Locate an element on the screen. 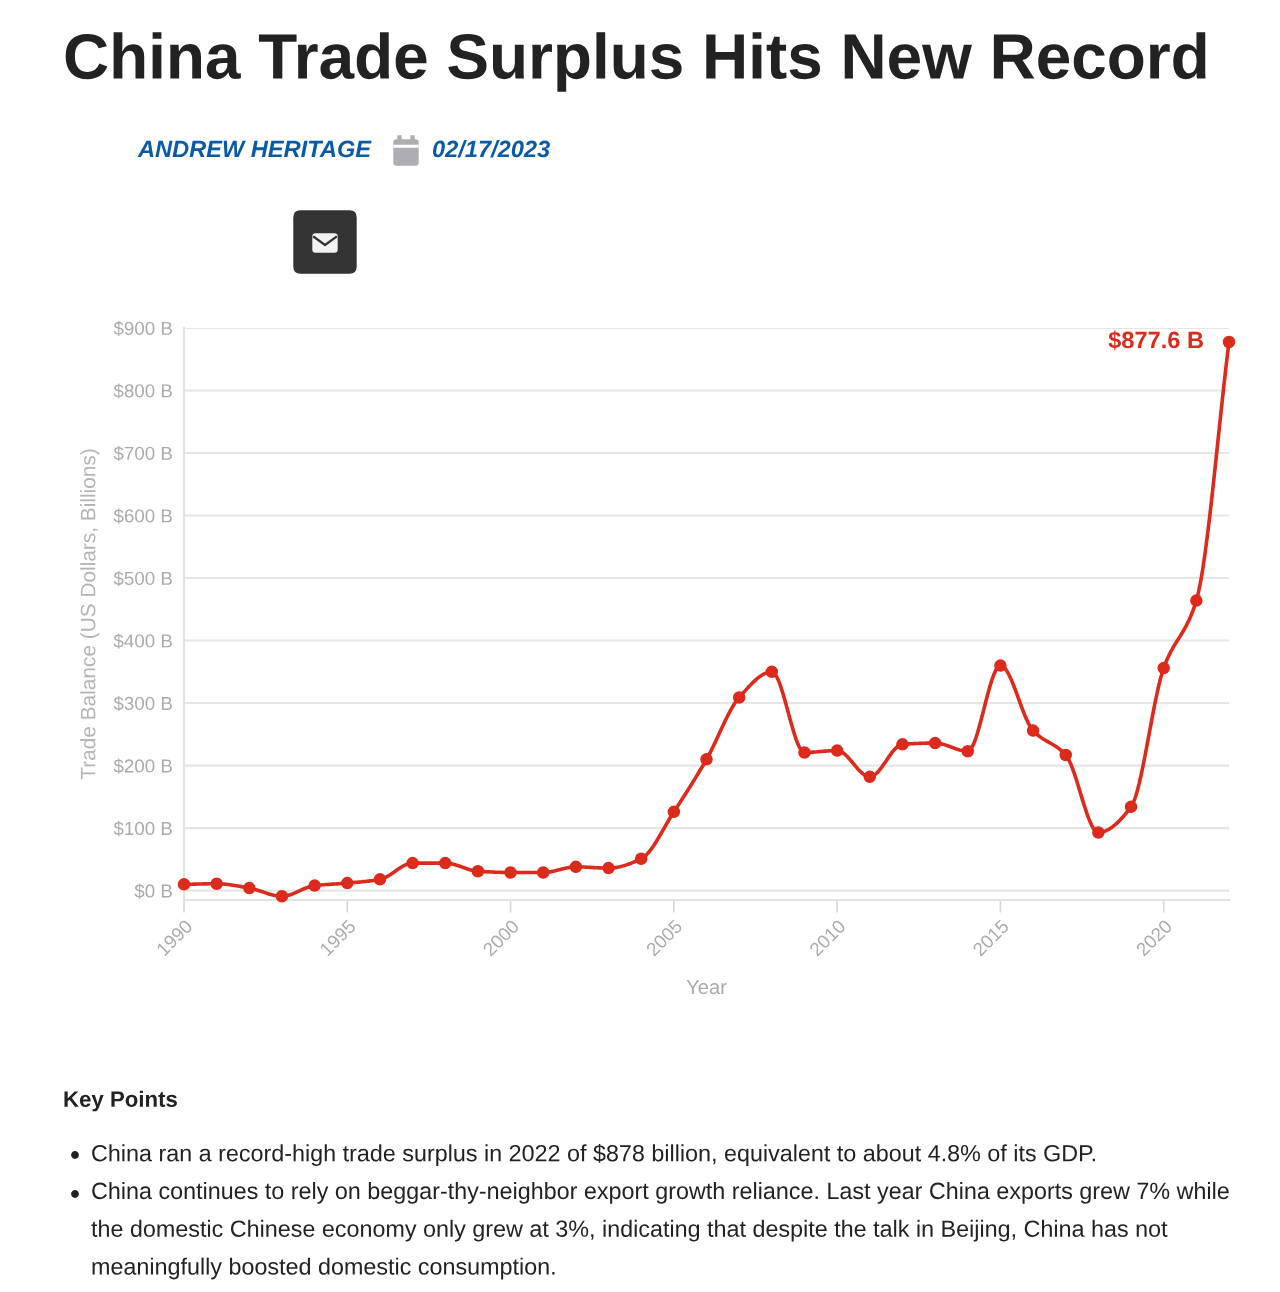  x-axis-title: Year is located at coordinates (706, 987).